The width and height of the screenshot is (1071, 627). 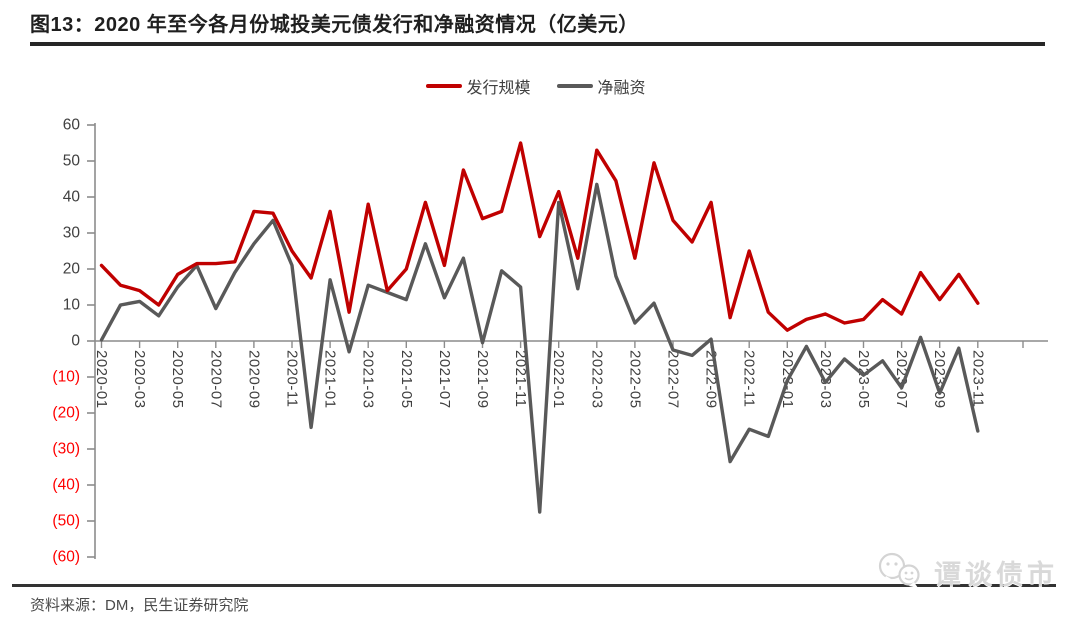 What do you see at coordinates (996, 574) in the screenshot?
I see `watermark-text: 谭谈债市` at bounding box center [996, 574].